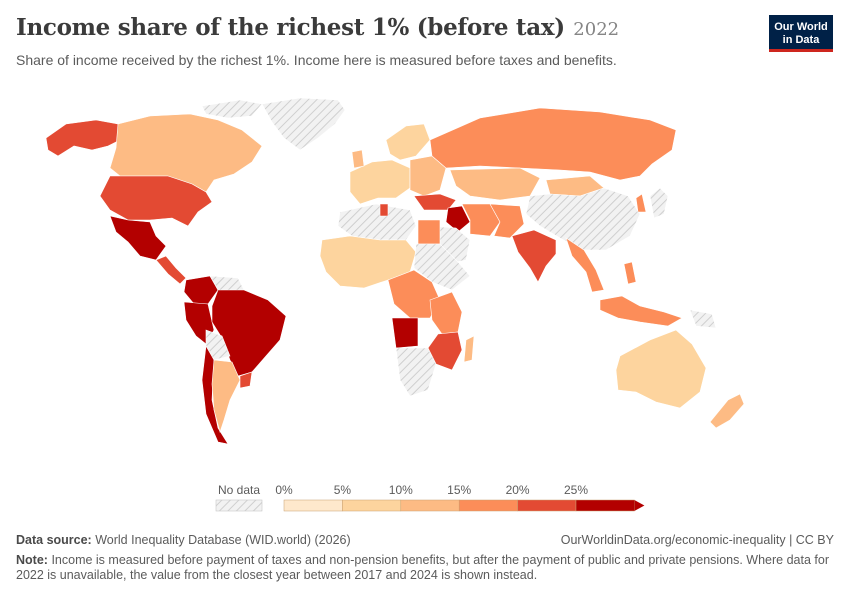 This screenshot has width=850, height=600. What do you see at coordinates (583, 219) in the screenshot?
I see `region-china` at bounding box center [583, 219].